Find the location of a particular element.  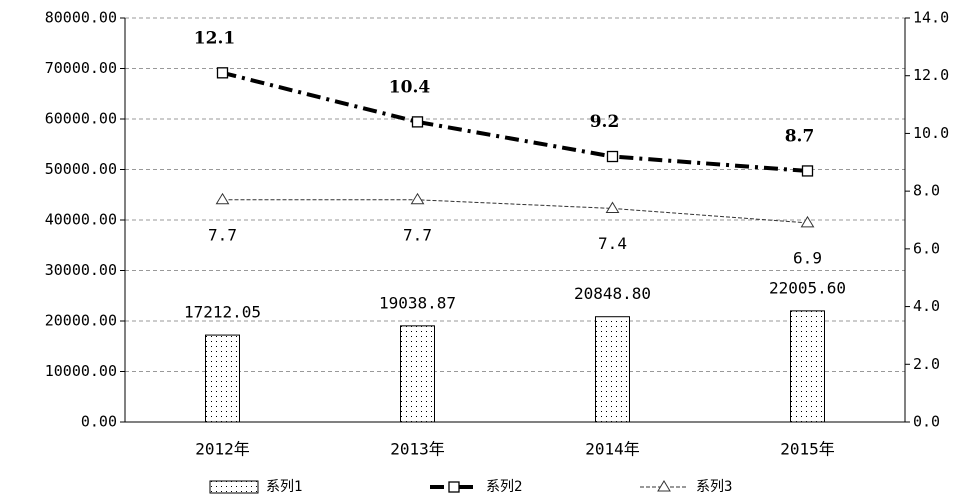

y2-tick-label: 12.0 is located at coordinates (931, 75).